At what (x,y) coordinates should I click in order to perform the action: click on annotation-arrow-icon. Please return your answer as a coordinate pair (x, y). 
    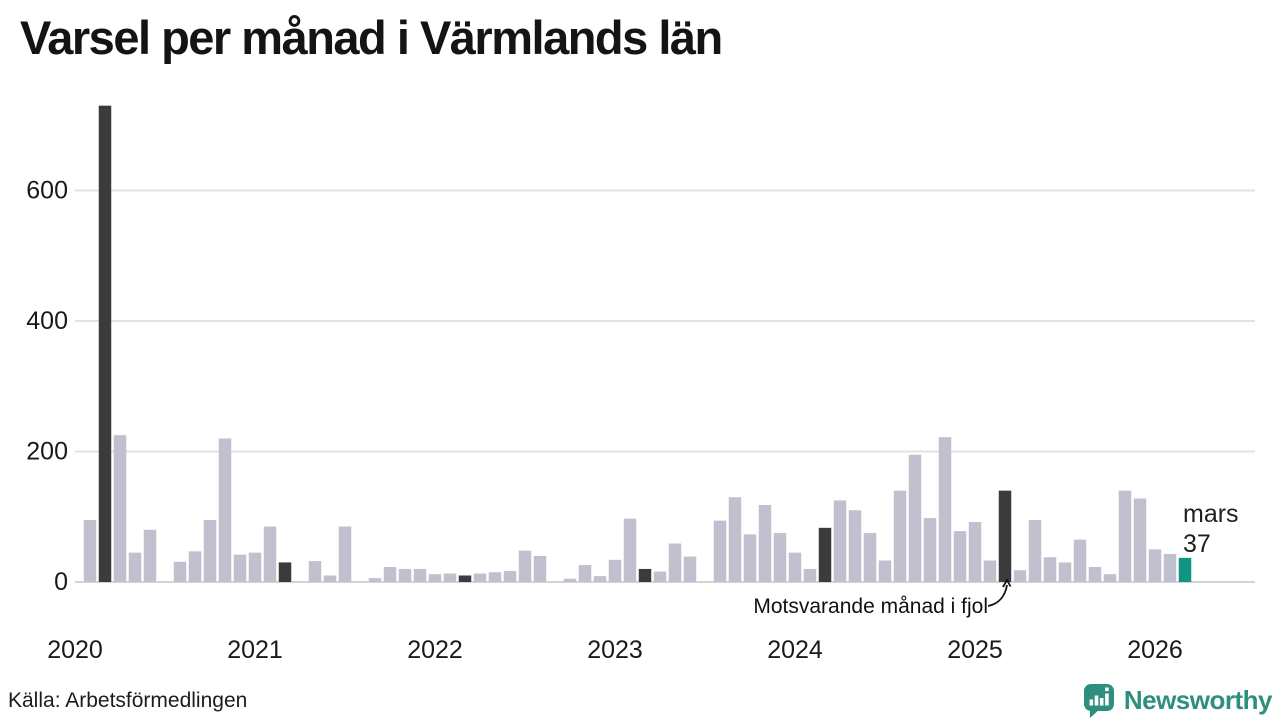
    Looking at the image, I should click on (999, 592).